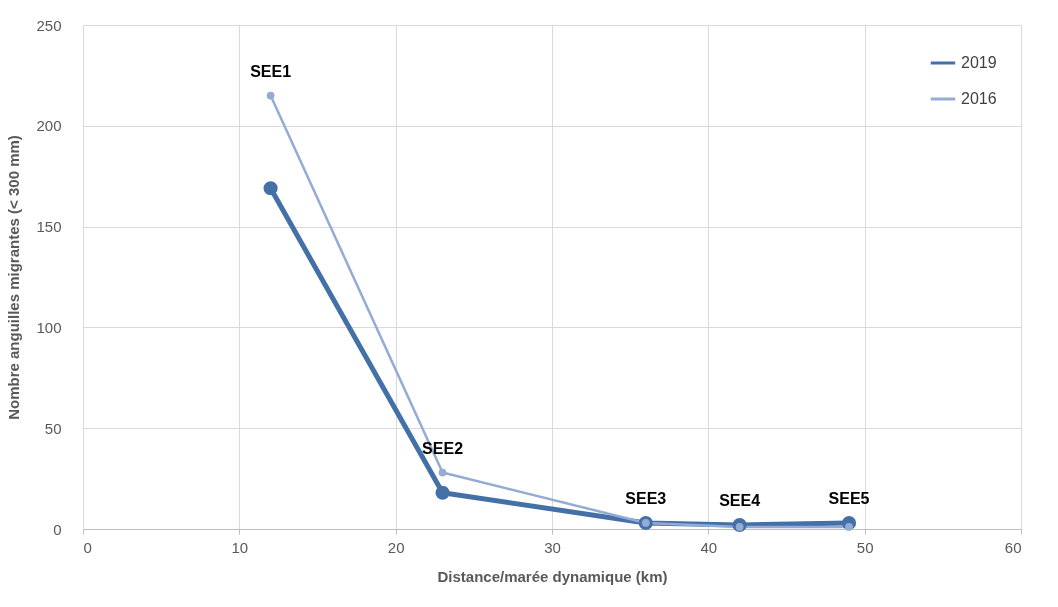  Describe the element at coordinates (49, 25) in the screenshot. I see `y-tick-label: 250` at that location.